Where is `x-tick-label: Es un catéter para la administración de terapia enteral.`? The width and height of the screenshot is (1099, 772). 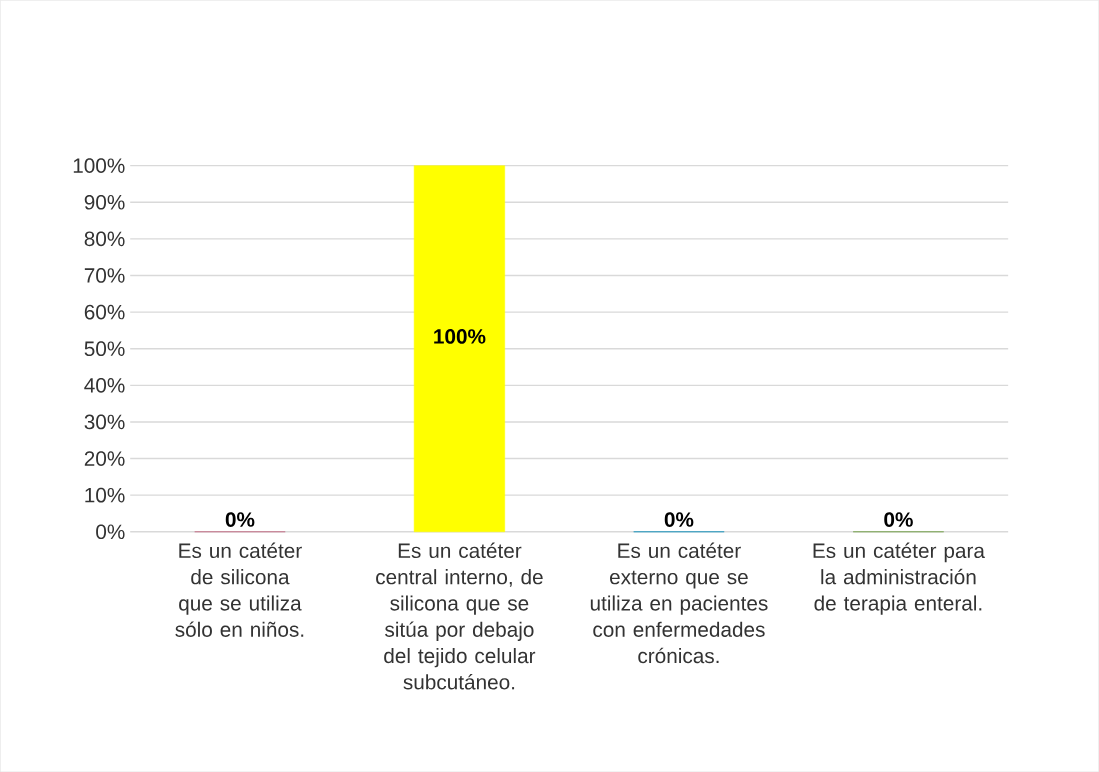 x-tick-label: Es un catéter para la administración de terapia enteral. is located at coordinates (899, 578).